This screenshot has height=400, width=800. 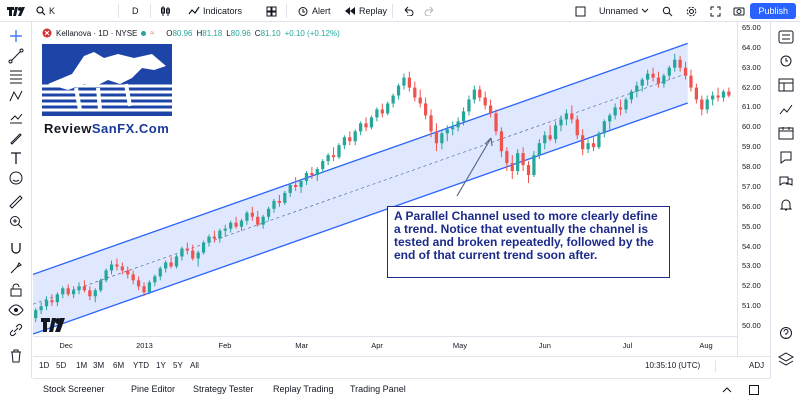 What do you see at coordinates (45, 11) in the screenshot?
I see `symbol-search: K` at bounding box center [45, 11].